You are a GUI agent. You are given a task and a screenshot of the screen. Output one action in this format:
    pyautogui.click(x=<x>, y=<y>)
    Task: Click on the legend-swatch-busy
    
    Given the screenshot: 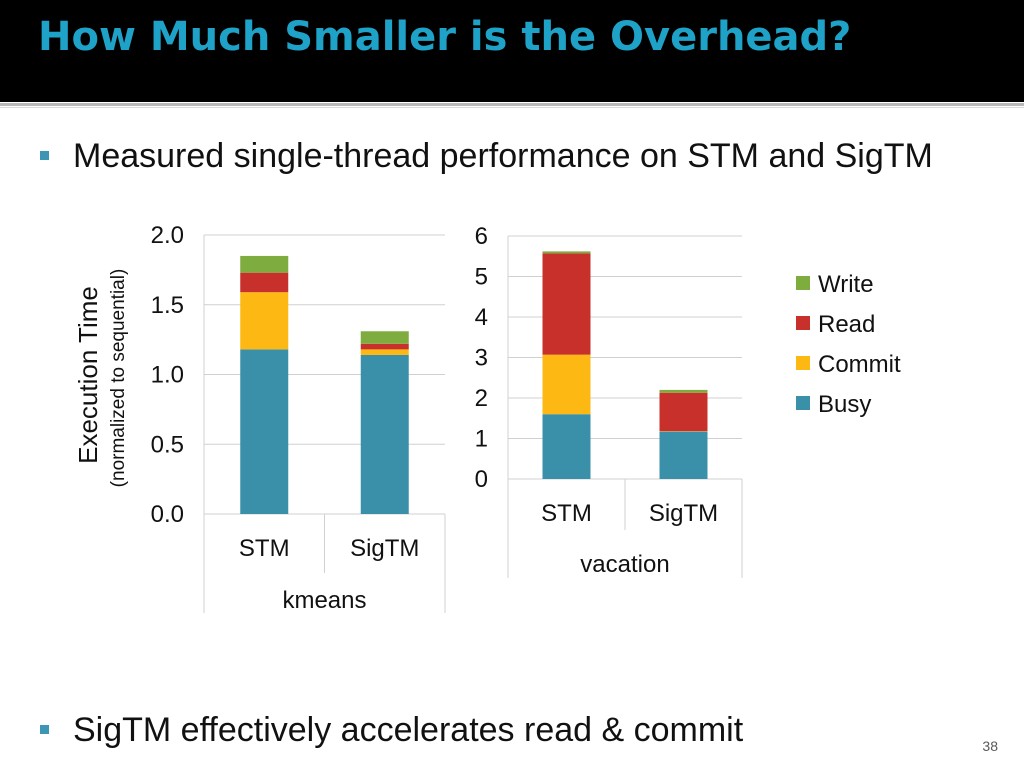 What is the action you would take?
    pyautogui.click(x=803, y=403)
    